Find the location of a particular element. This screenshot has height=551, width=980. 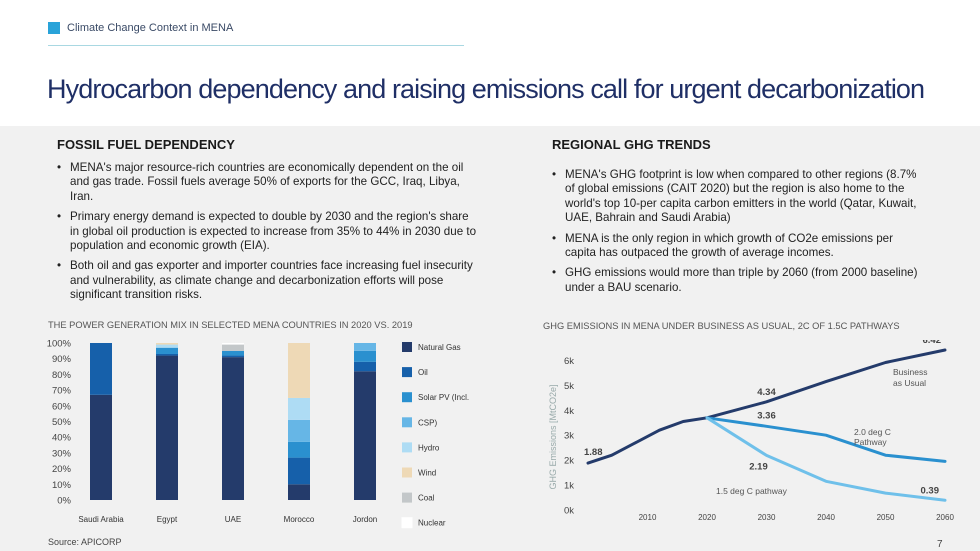

data-label: 6.42 is located at coordinates (932, 343).